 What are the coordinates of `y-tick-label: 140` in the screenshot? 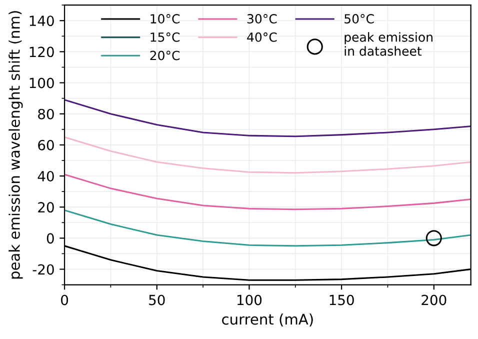 It's located at (42, 21).